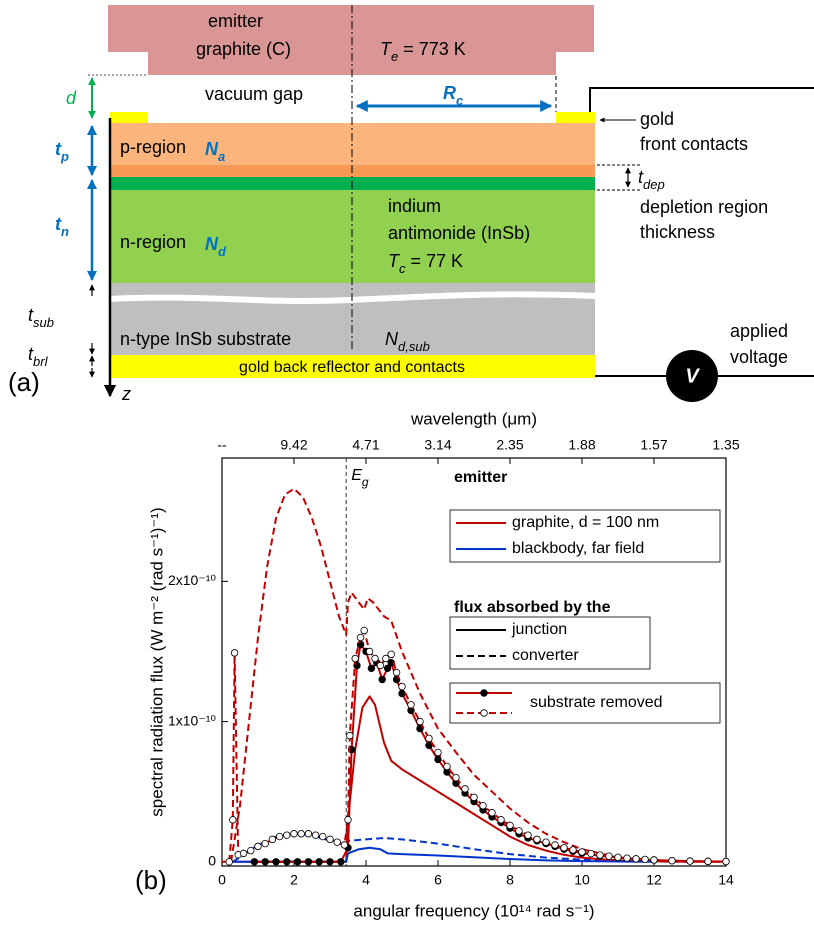 Image resolution: width=814 pixels, height=926 pixels. I want to click on gap-symbol: d, so click(71, 98).